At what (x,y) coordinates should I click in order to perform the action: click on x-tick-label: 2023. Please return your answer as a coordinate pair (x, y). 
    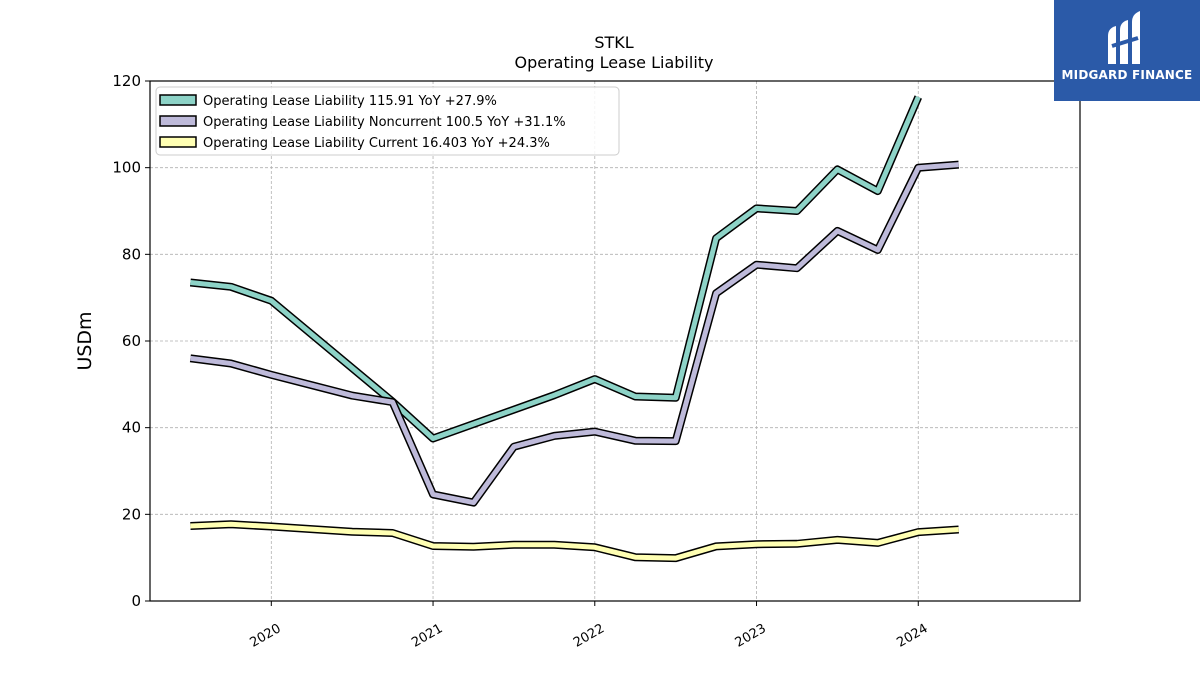
    Looking at the image, I should click on (751, 636).